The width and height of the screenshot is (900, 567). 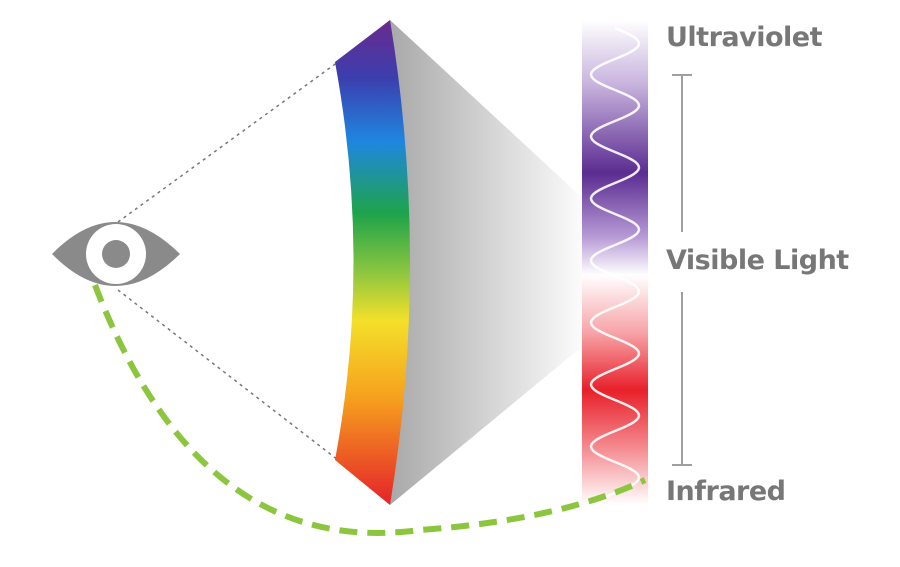 What do you see at coordinates (682, 153) in the screenshot?
I see `bracket-upper` at bounding box center [682, 153].